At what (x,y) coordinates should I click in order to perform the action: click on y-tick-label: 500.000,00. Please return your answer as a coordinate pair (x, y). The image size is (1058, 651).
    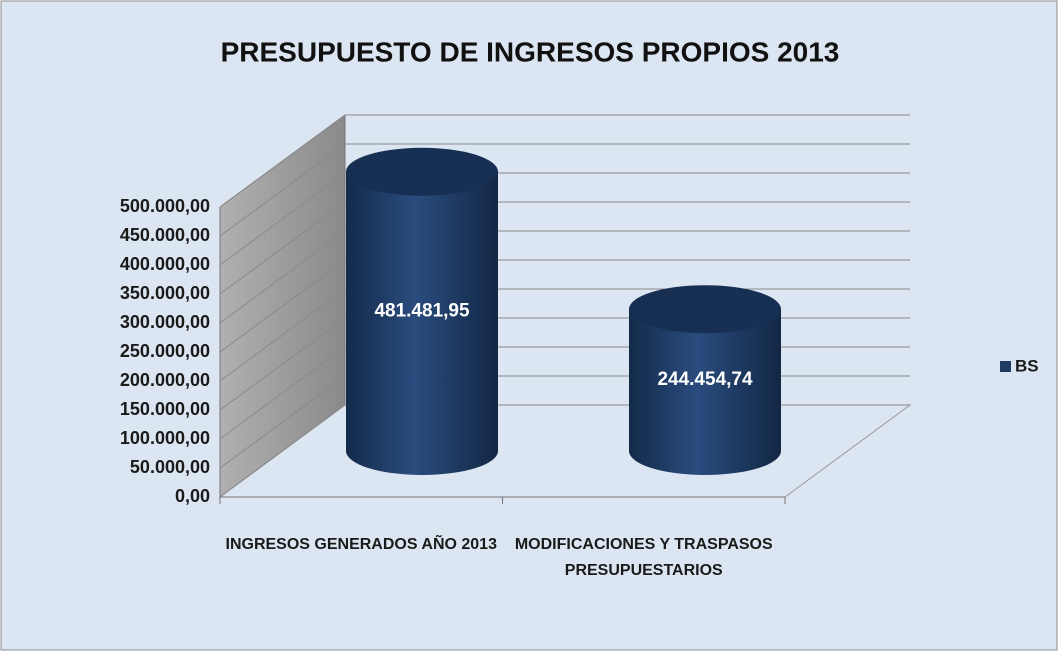
    Looking at the image, I should click on (165, 206).